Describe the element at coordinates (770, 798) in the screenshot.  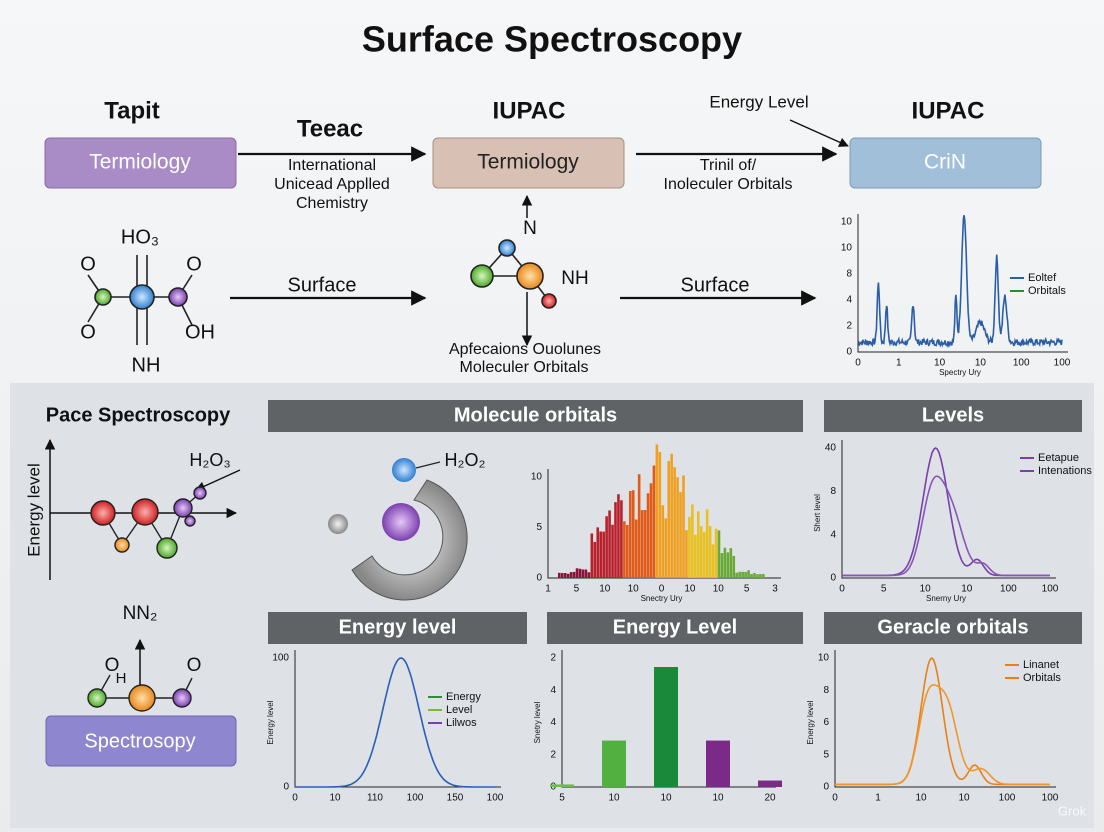
I see `x-tick-label: 20` at that location.